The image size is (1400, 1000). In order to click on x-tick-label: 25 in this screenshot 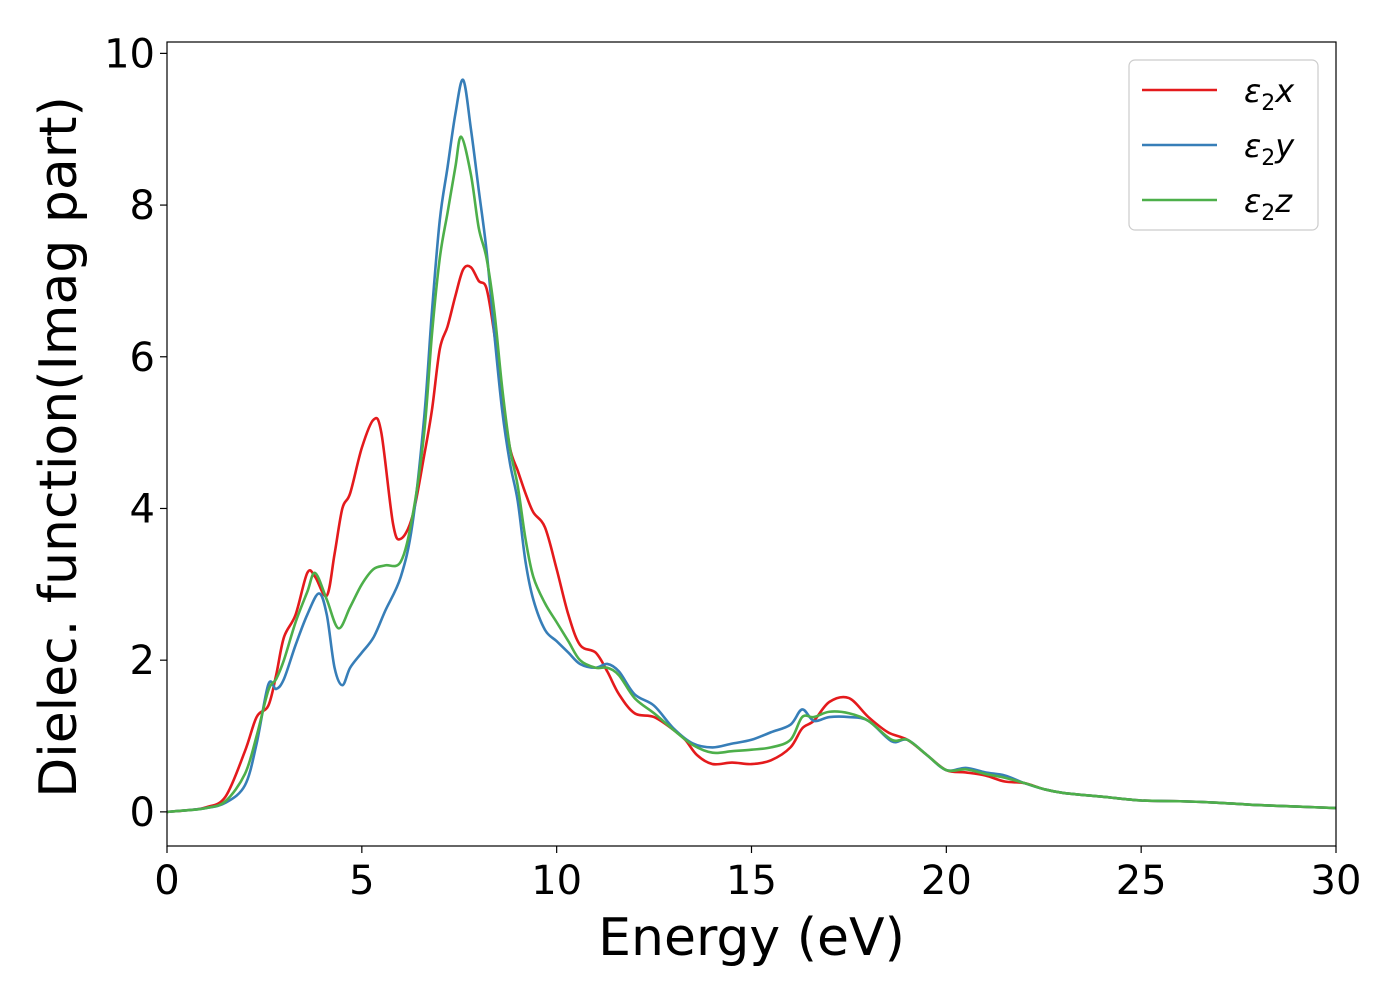, I will do `click(1141, 881)`.